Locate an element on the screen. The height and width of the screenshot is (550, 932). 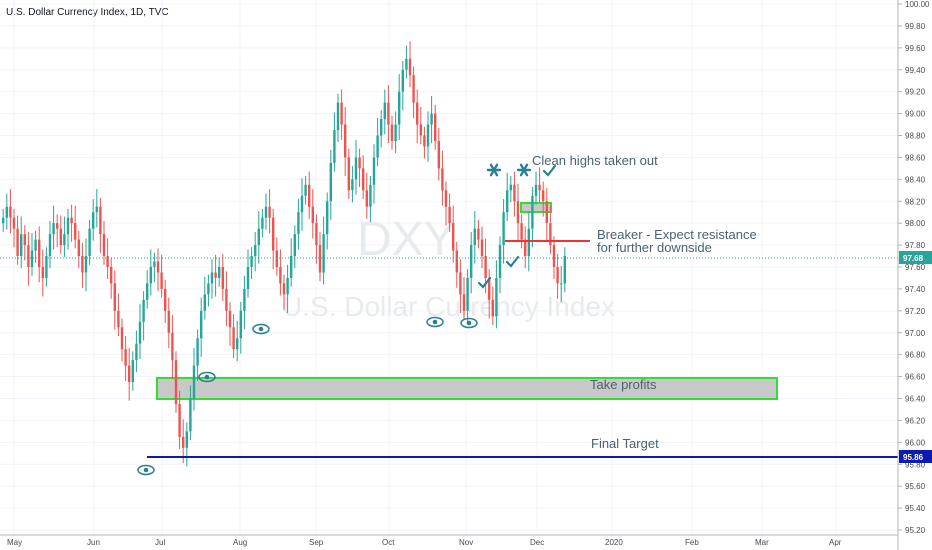
check-icon is located at coordinates (549, 170).